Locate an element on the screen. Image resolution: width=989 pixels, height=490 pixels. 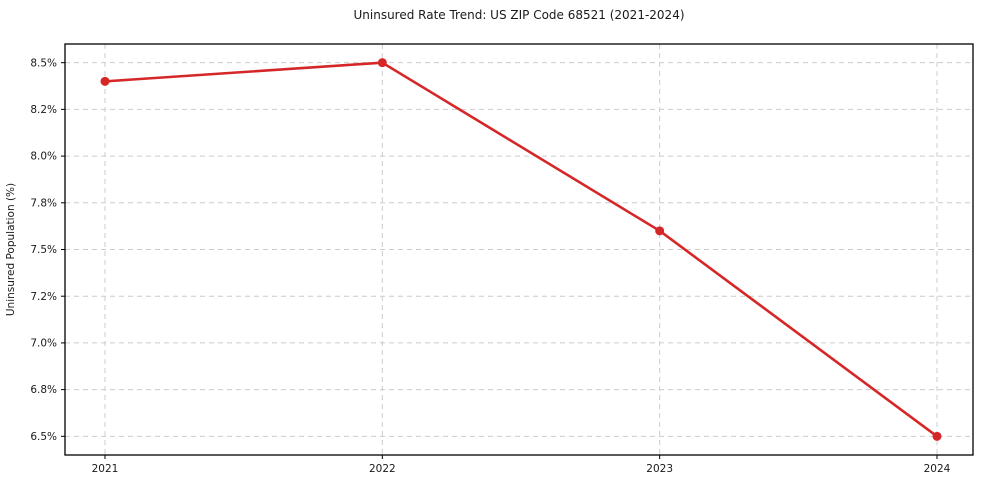
y-tick-label: 8.0% is located at coordinates (43, 157).